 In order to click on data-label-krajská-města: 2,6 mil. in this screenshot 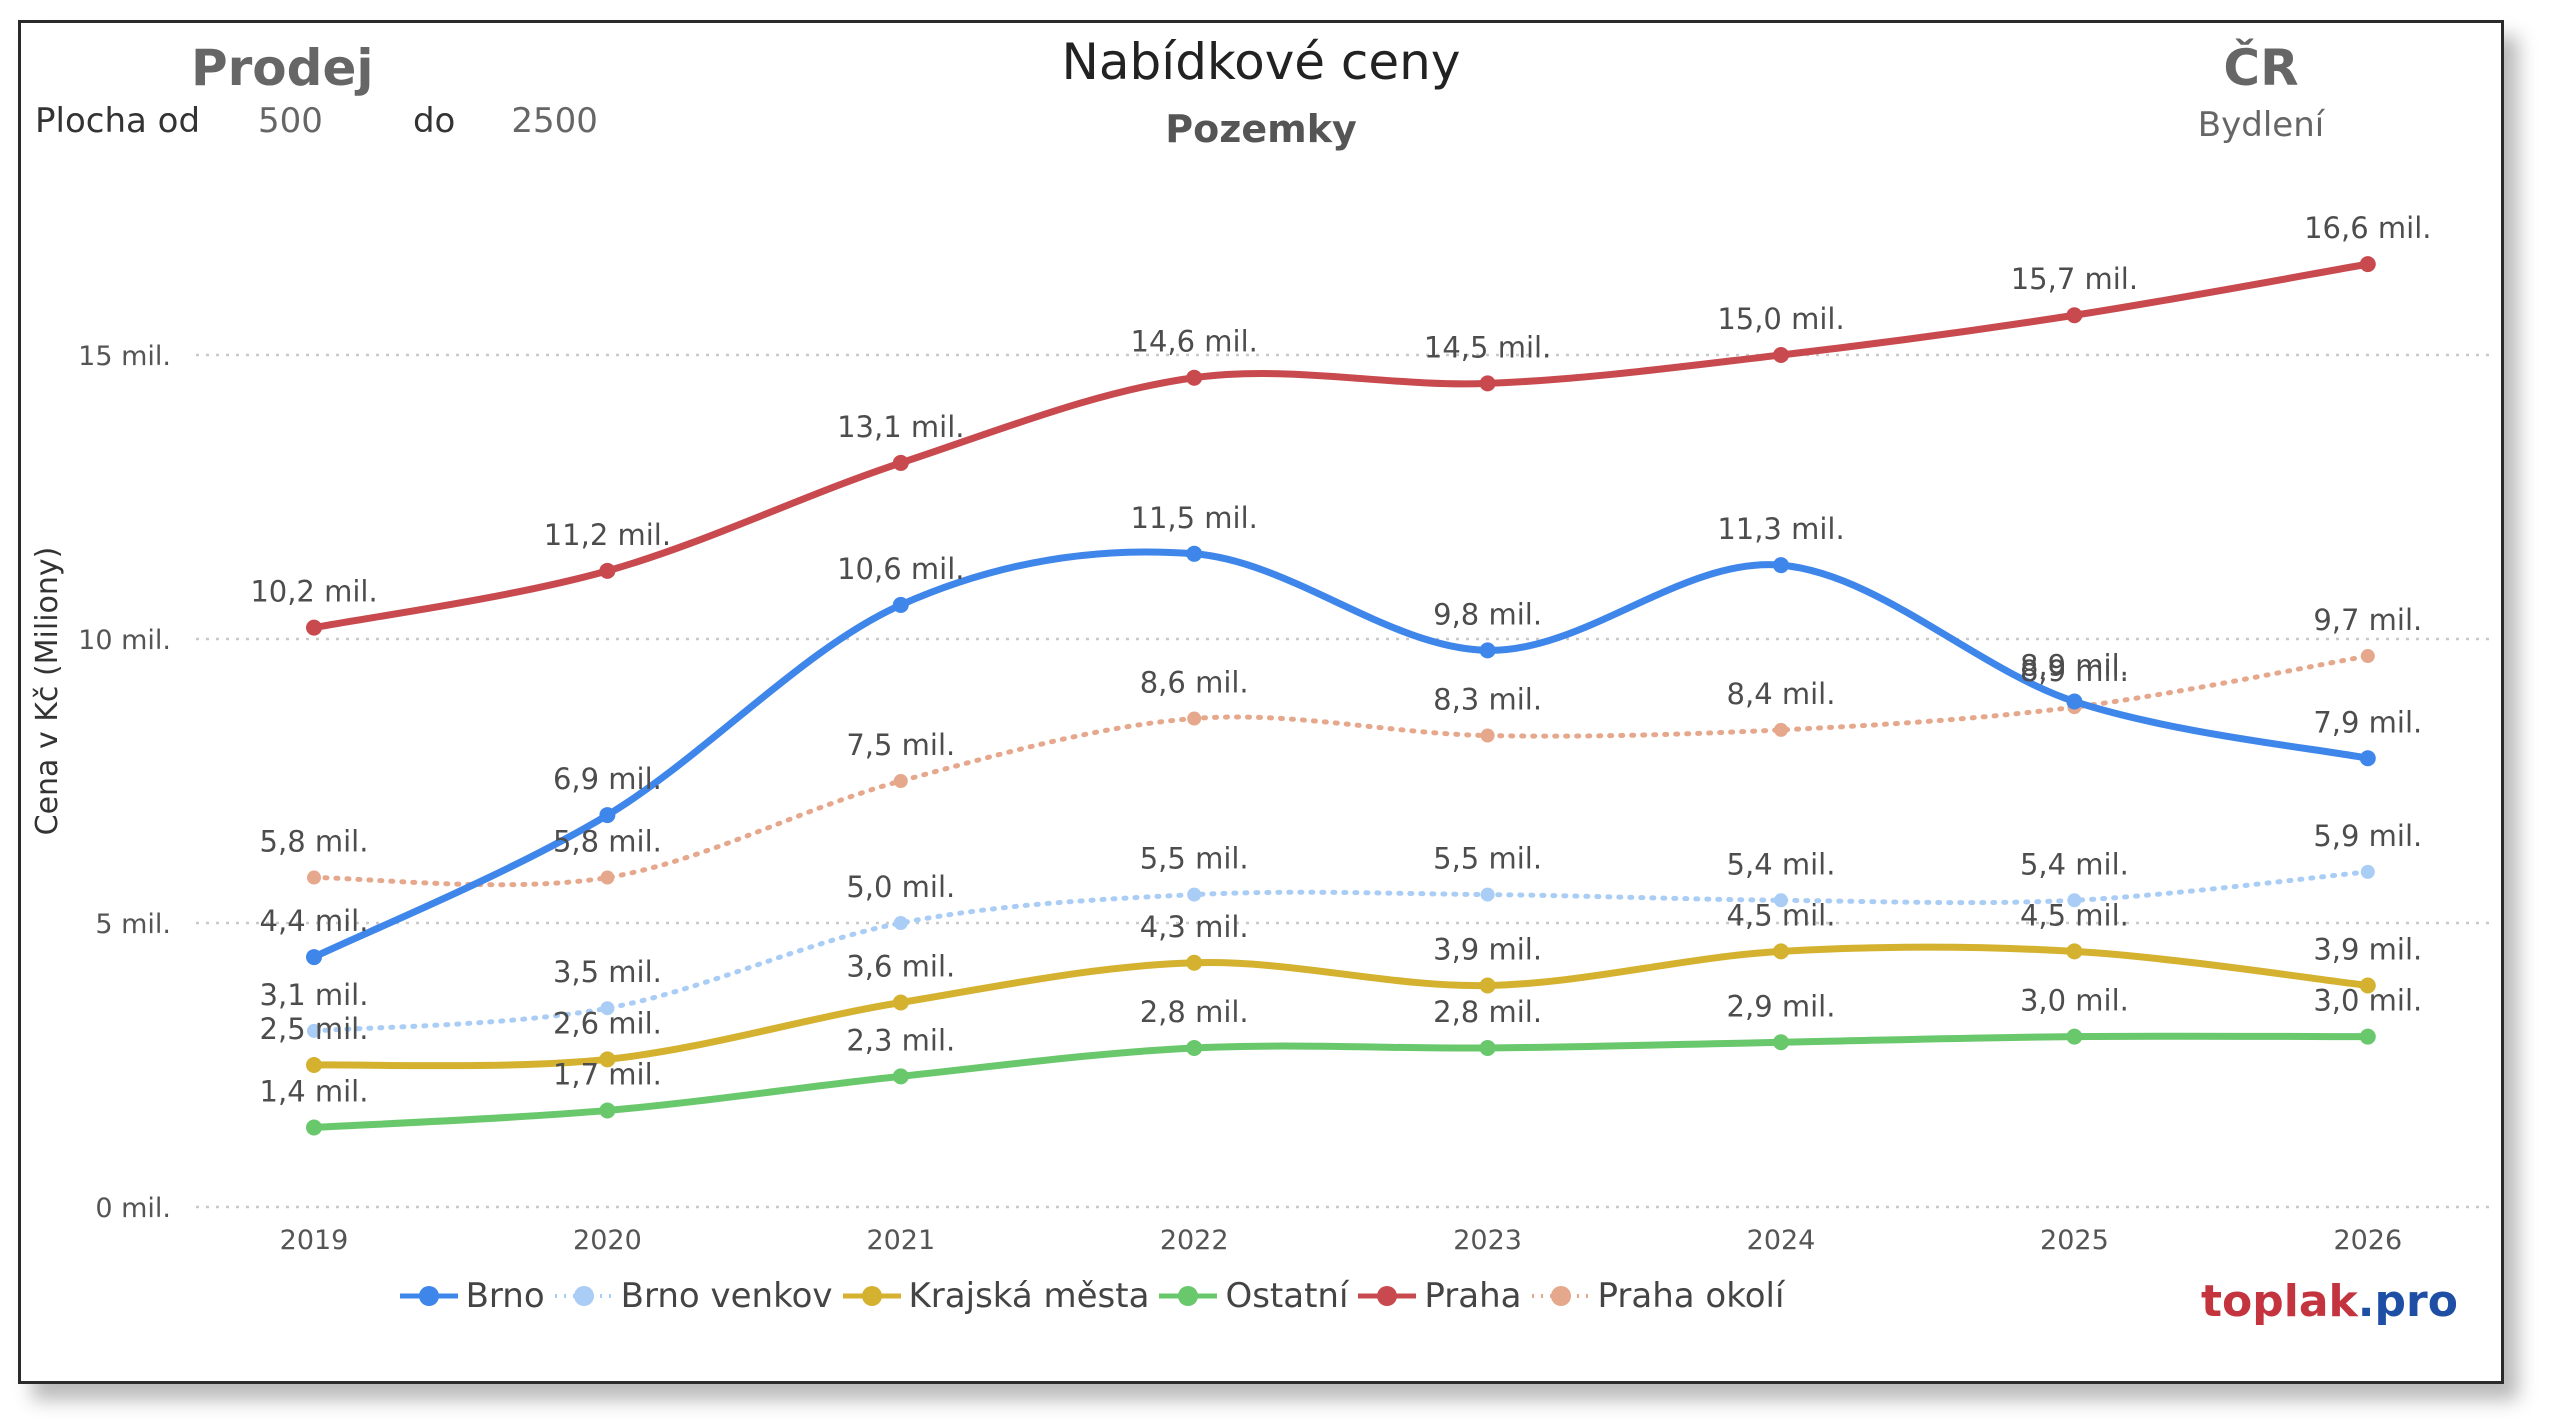, I will do `click(607, 1023)`.